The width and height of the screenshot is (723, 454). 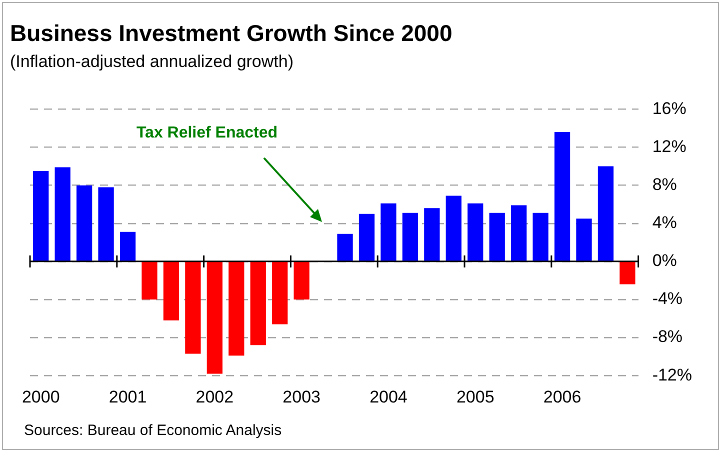 What do you see at coordinates (389, 396) in the screenshot?
I see `x-tick-label: 2004` at bounding box center [389, 396].